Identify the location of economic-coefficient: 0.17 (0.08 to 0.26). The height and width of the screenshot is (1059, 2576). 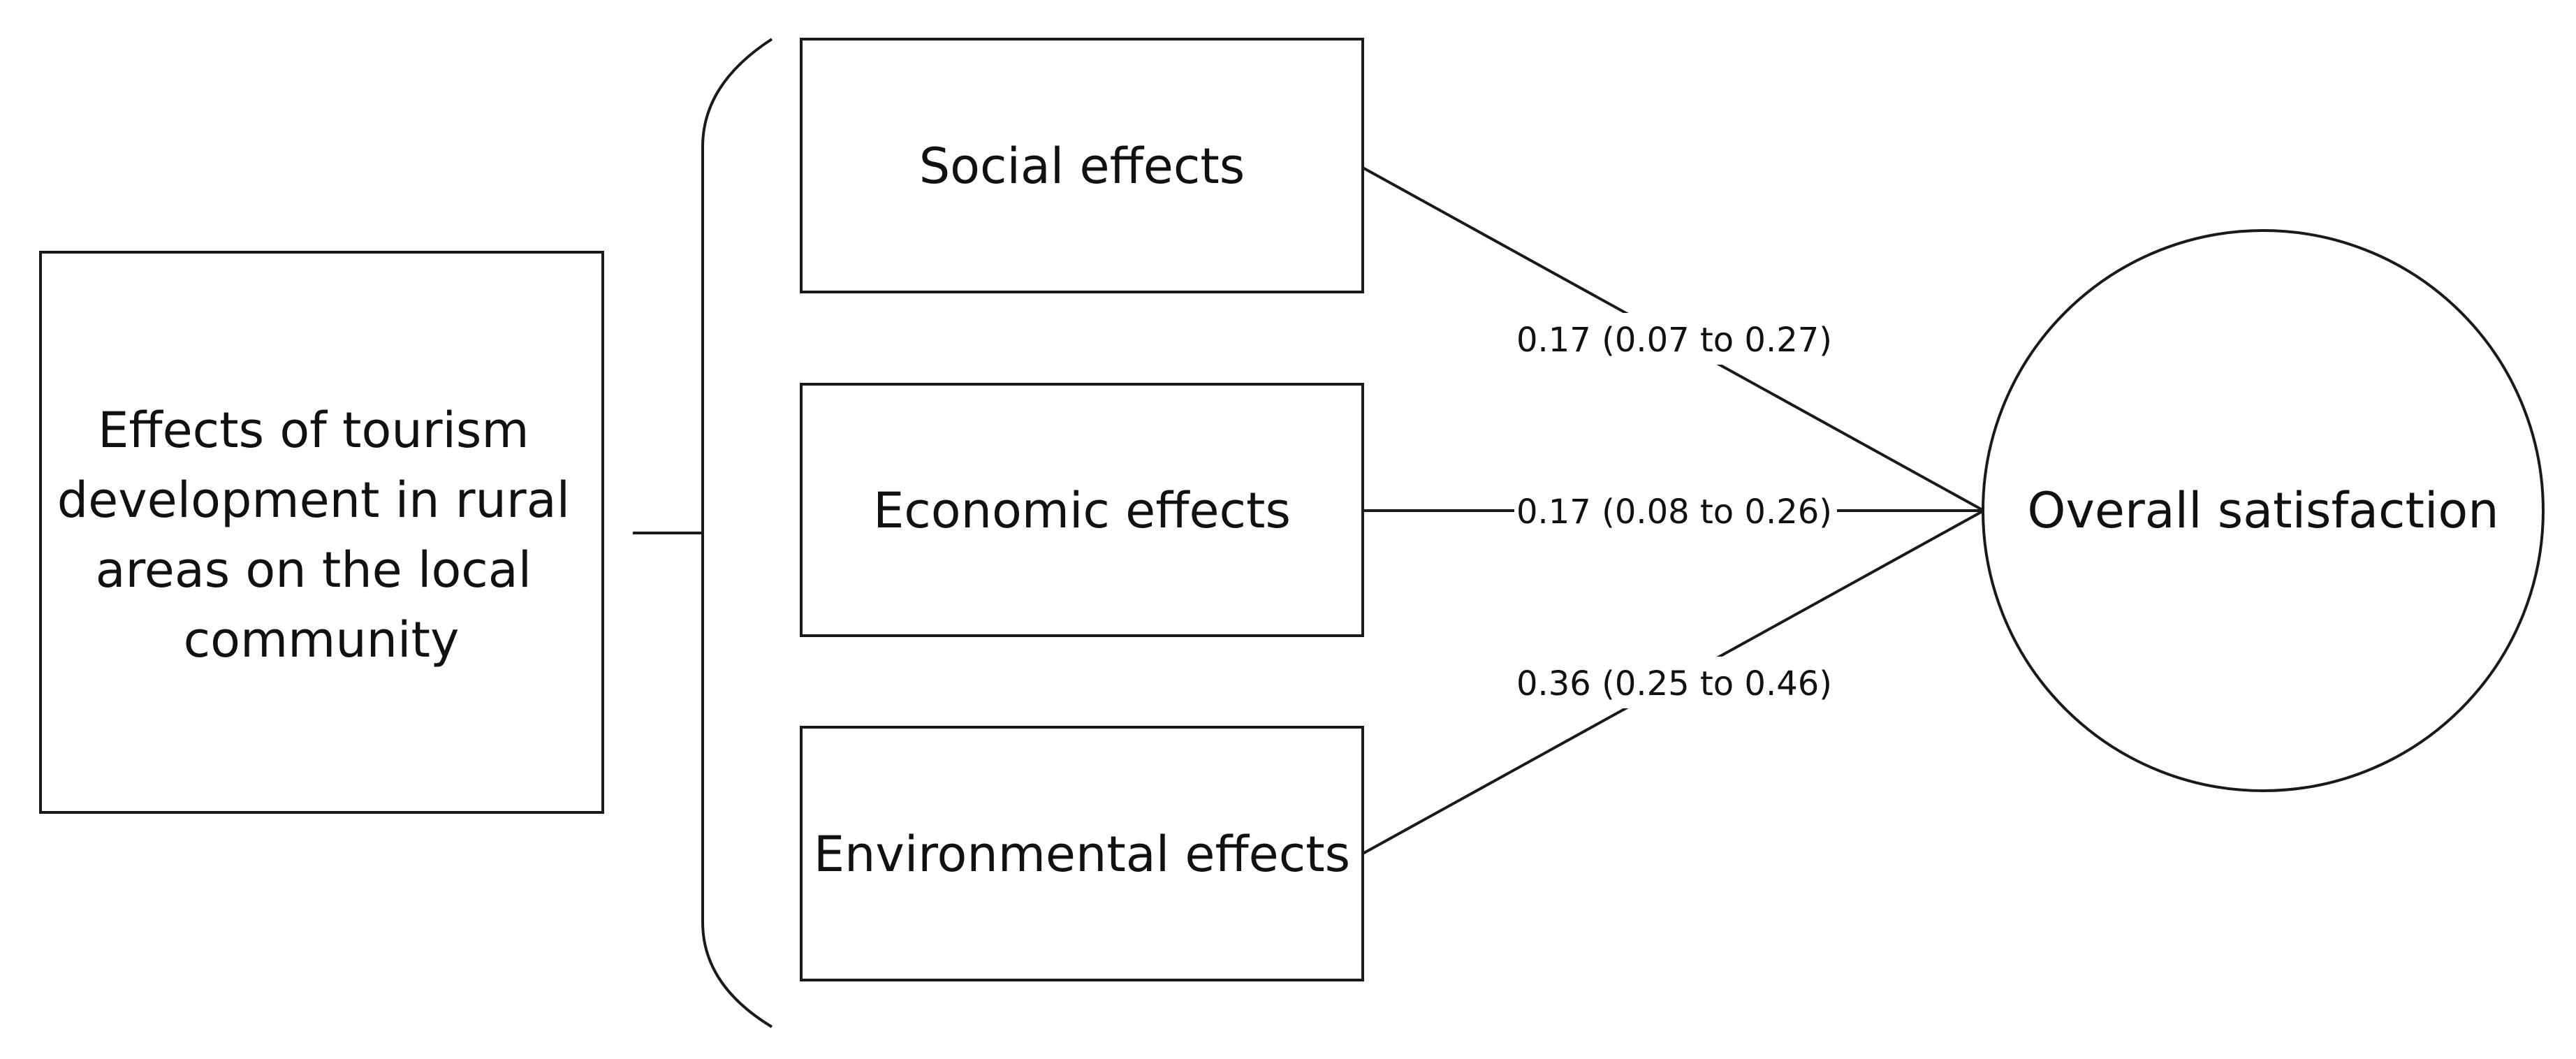
(1675, 510).